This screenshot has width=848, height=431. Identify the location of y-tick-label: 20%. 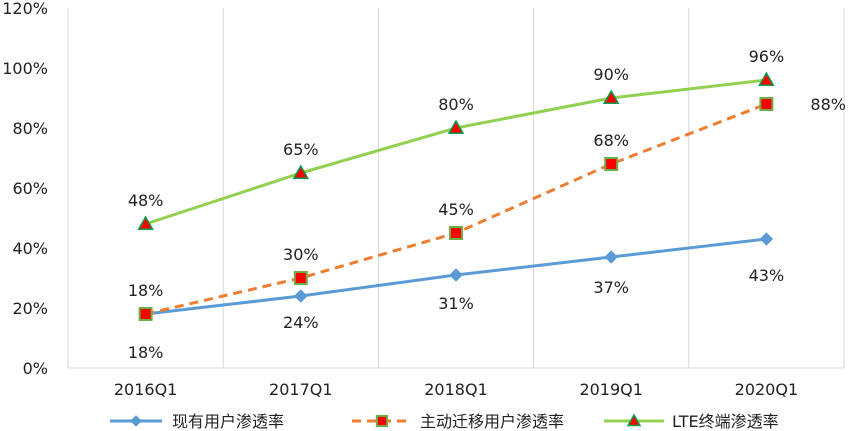
(30, 308).